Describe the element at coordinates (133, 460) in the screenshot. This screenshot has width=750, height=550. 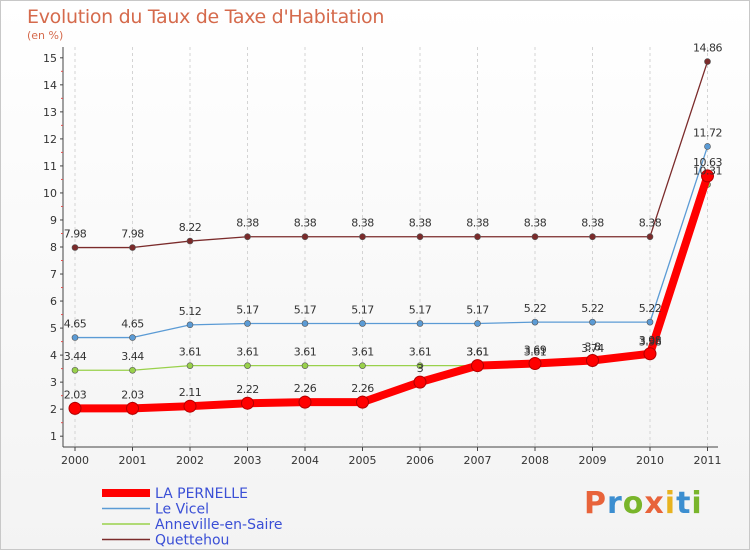
I see `x-tick-label-2001: 2001` at that location.